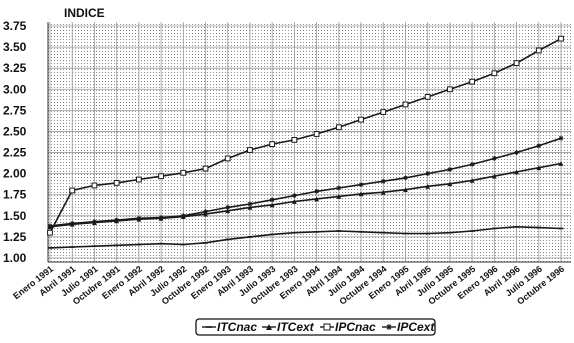  I want to click on legend: ITCnac ITCext IPCnac IPCext, so click(315, 327).